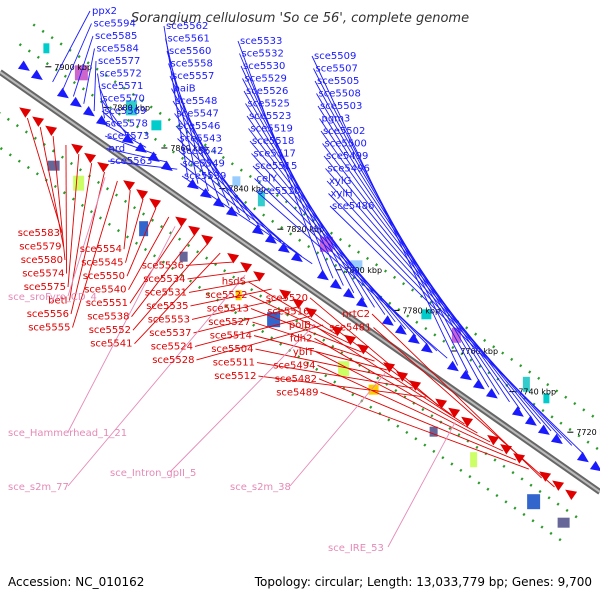  I want to click on gene-label: sce5522, so click(226, 295).